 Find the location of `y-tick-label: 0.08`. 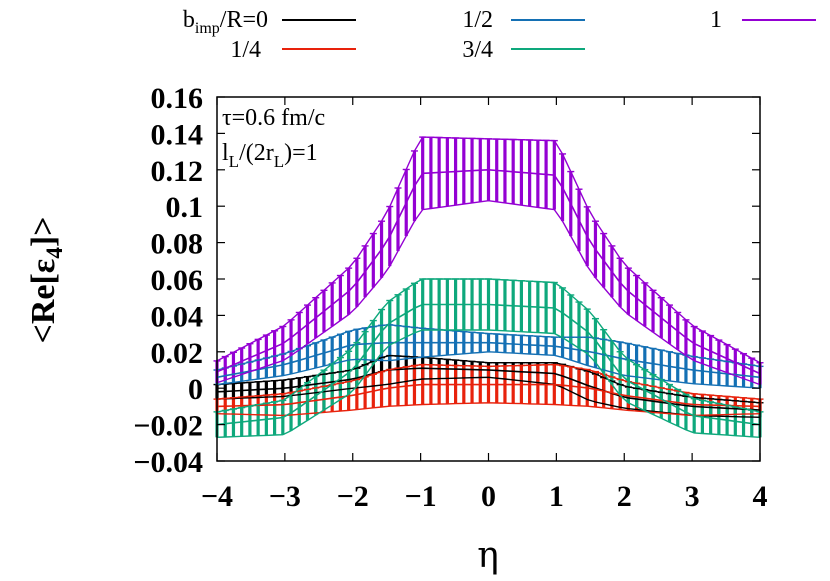

y-tick-label: 0.08 is located at coordinates (177, 244).